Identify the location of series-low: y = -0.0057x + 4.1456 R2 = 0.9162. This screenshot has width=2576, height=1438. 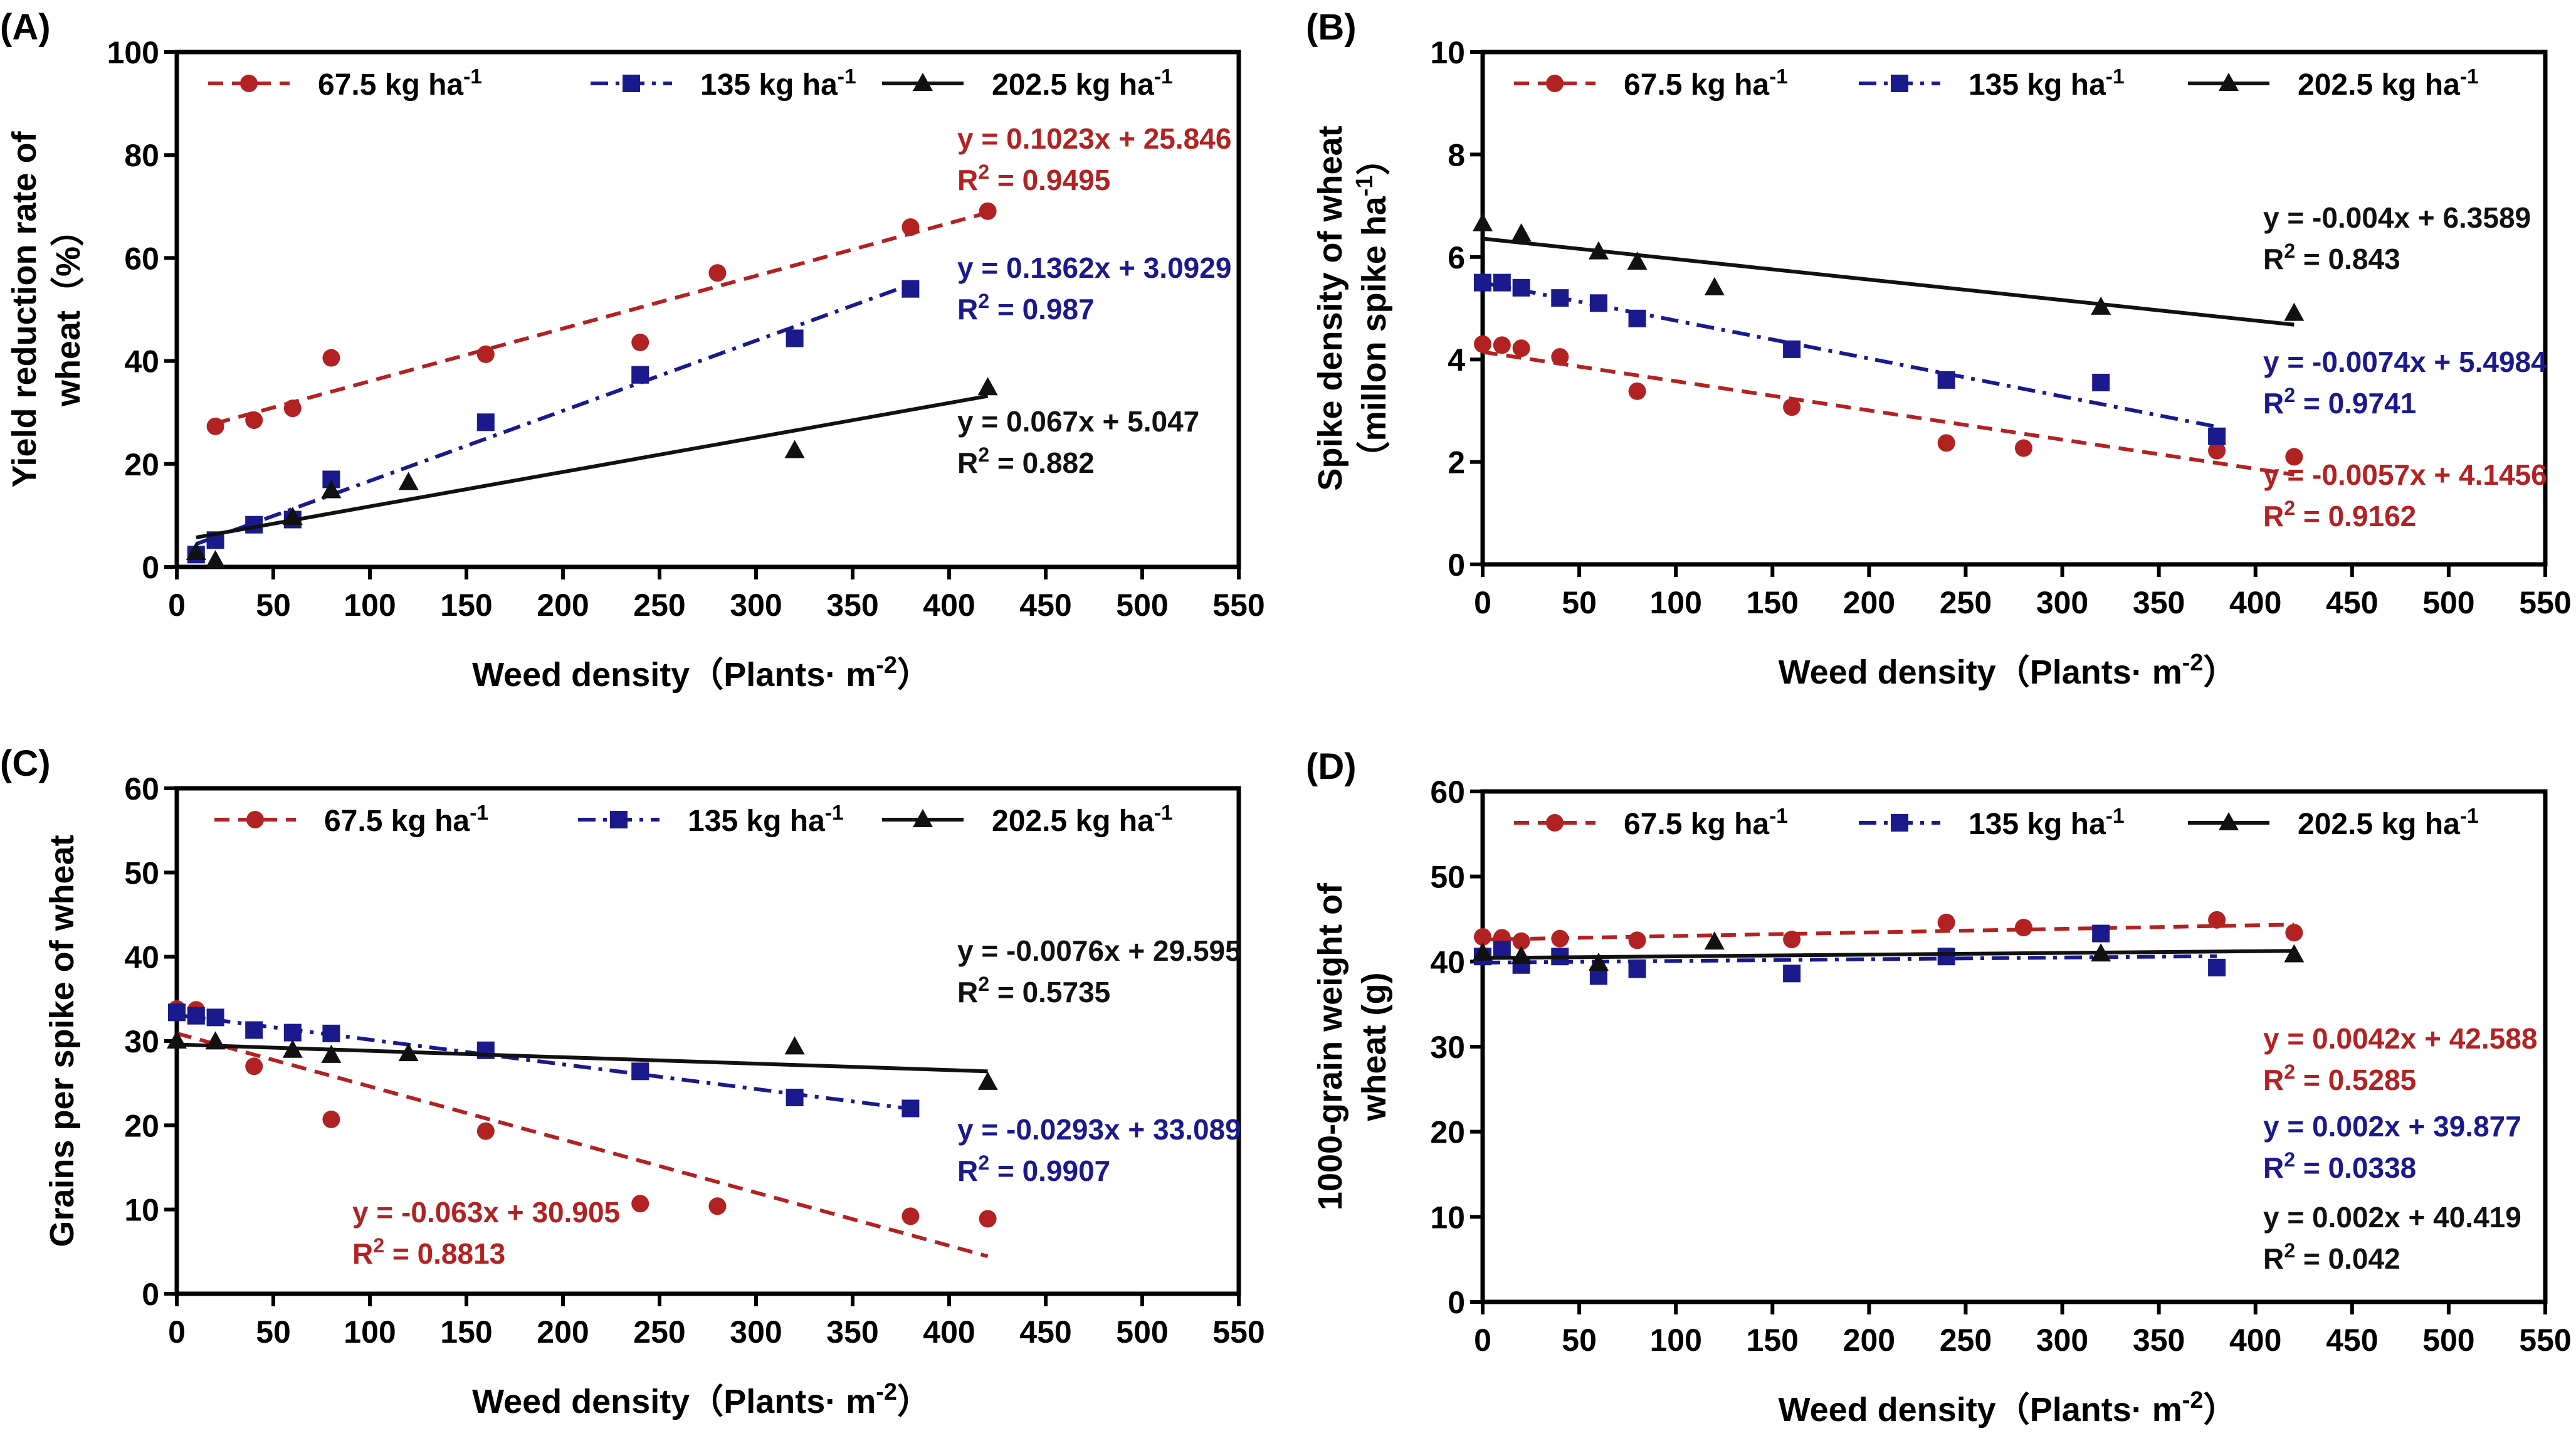
(2010, 433).